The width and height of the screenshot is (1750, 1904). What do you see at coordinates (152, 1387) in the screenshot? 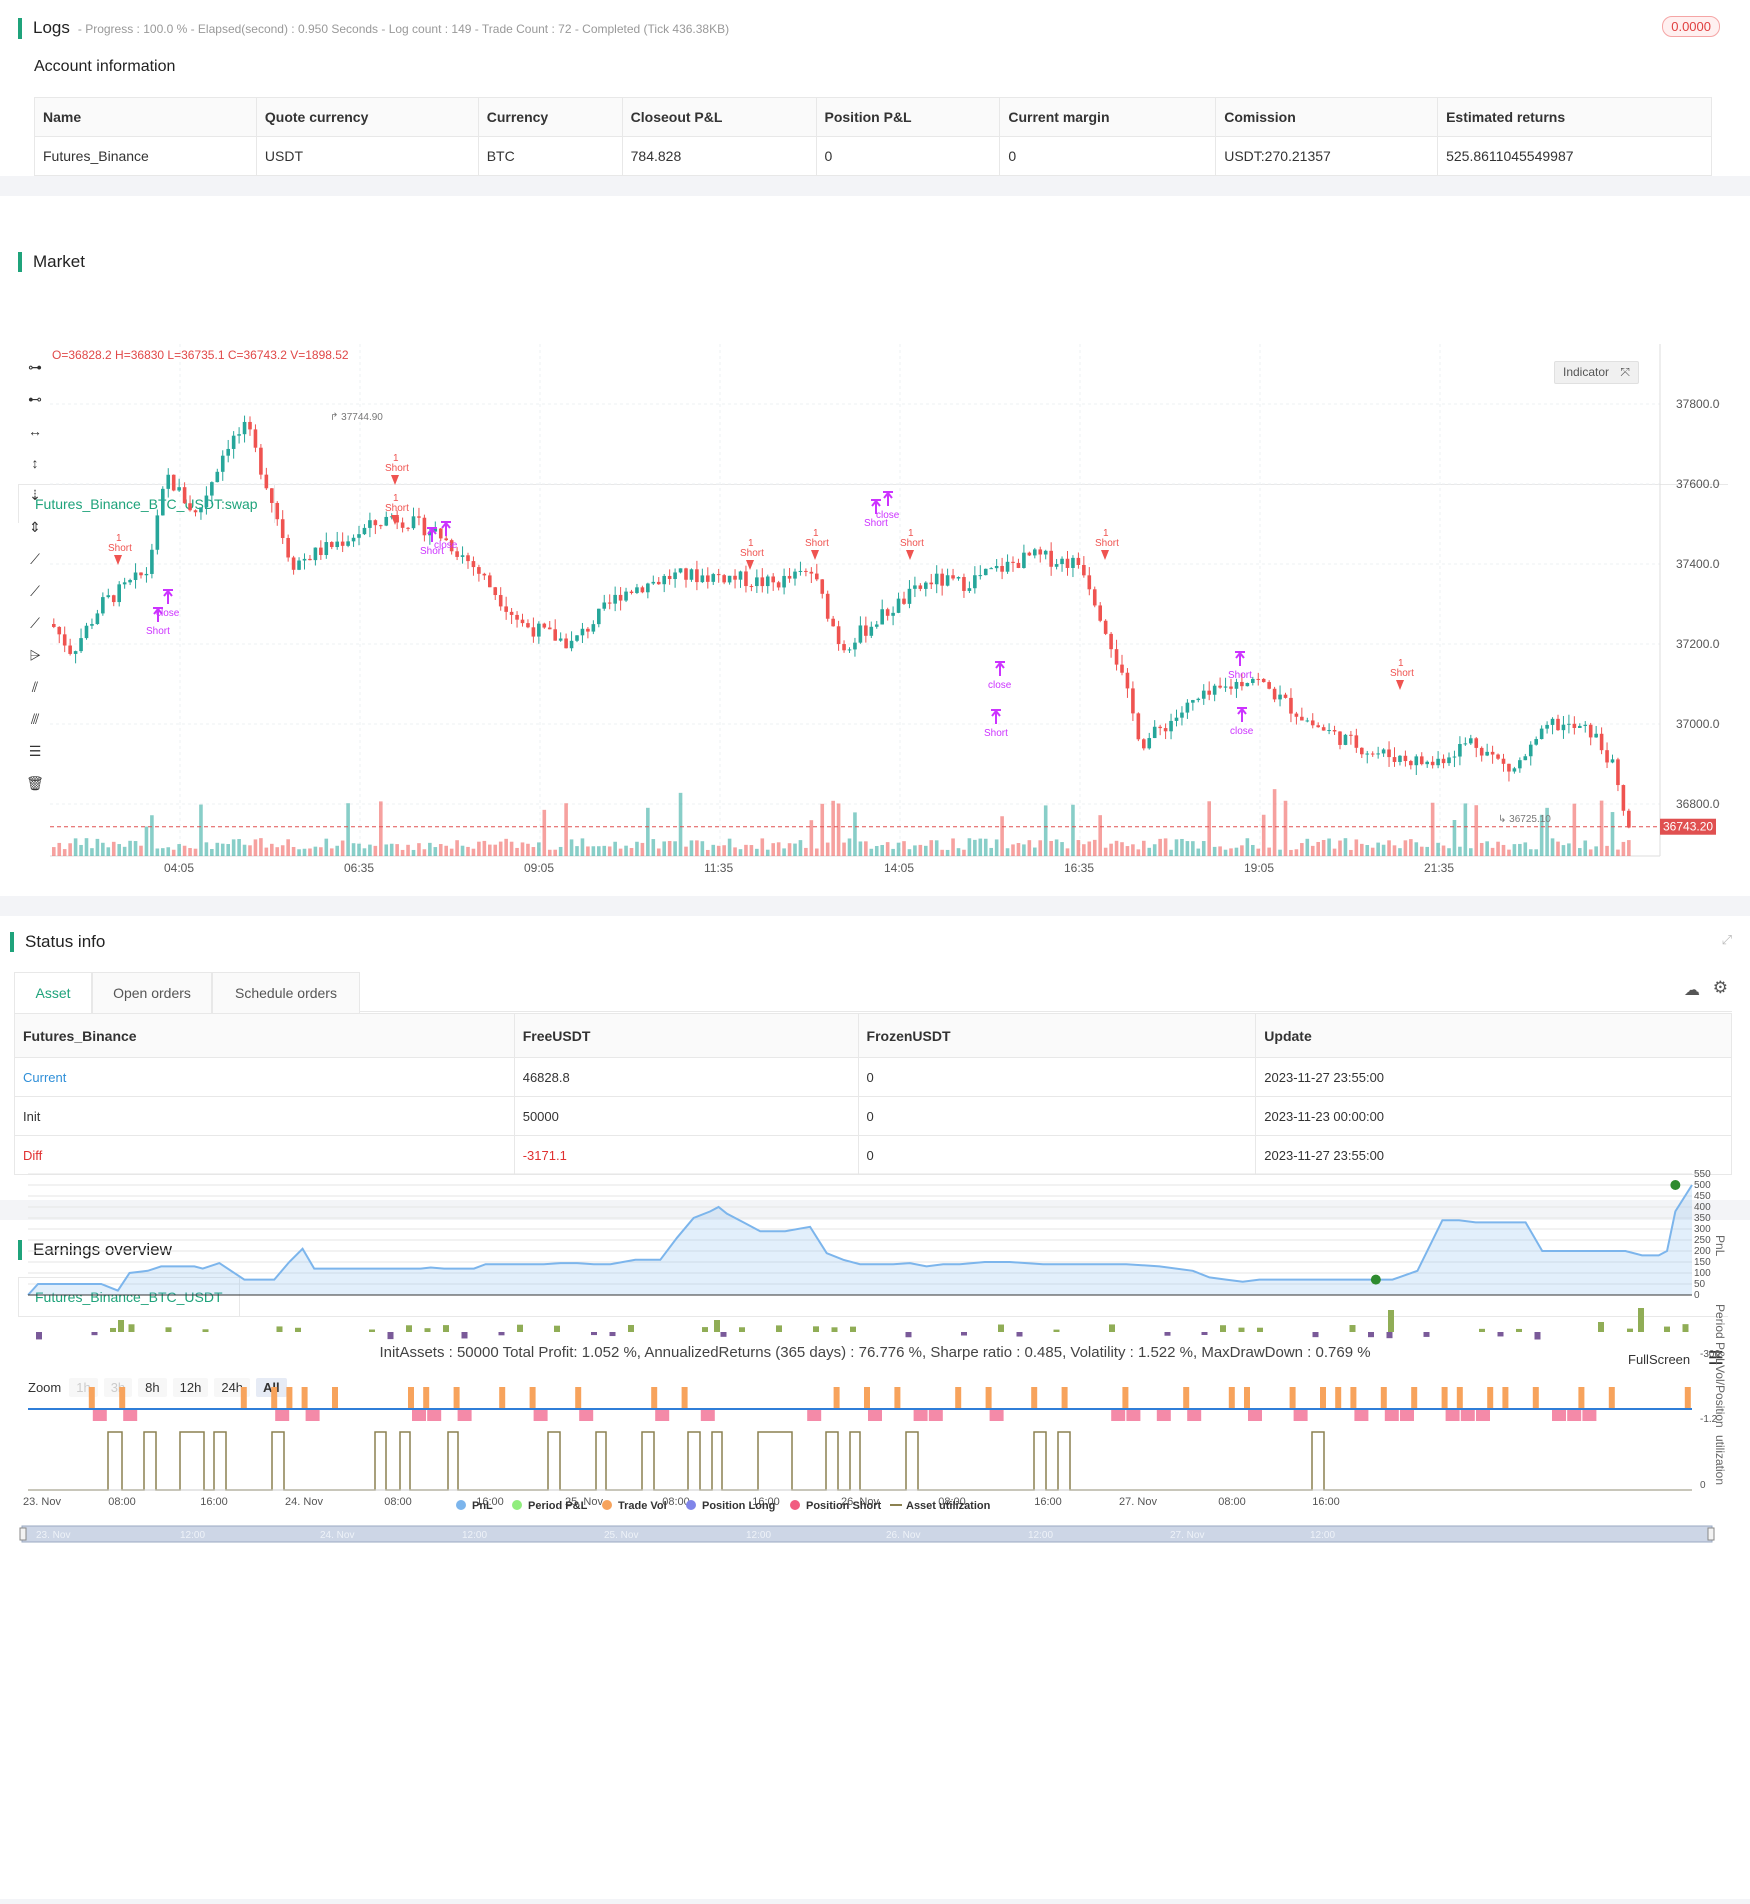
I see `zoom-8h-button: 8h` at bounding box center [152, 1387].